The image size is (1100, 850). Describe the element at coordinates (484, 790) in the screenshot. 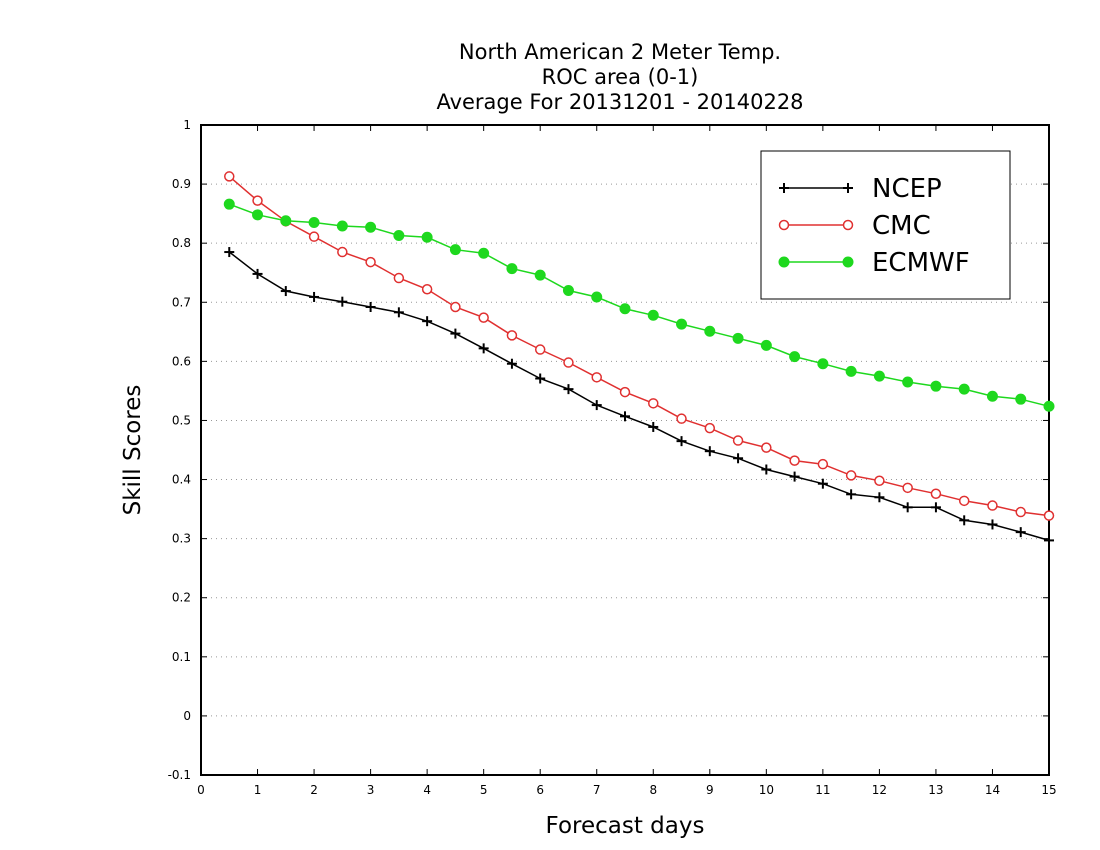

I see `x-tick-label: 5` at that location.